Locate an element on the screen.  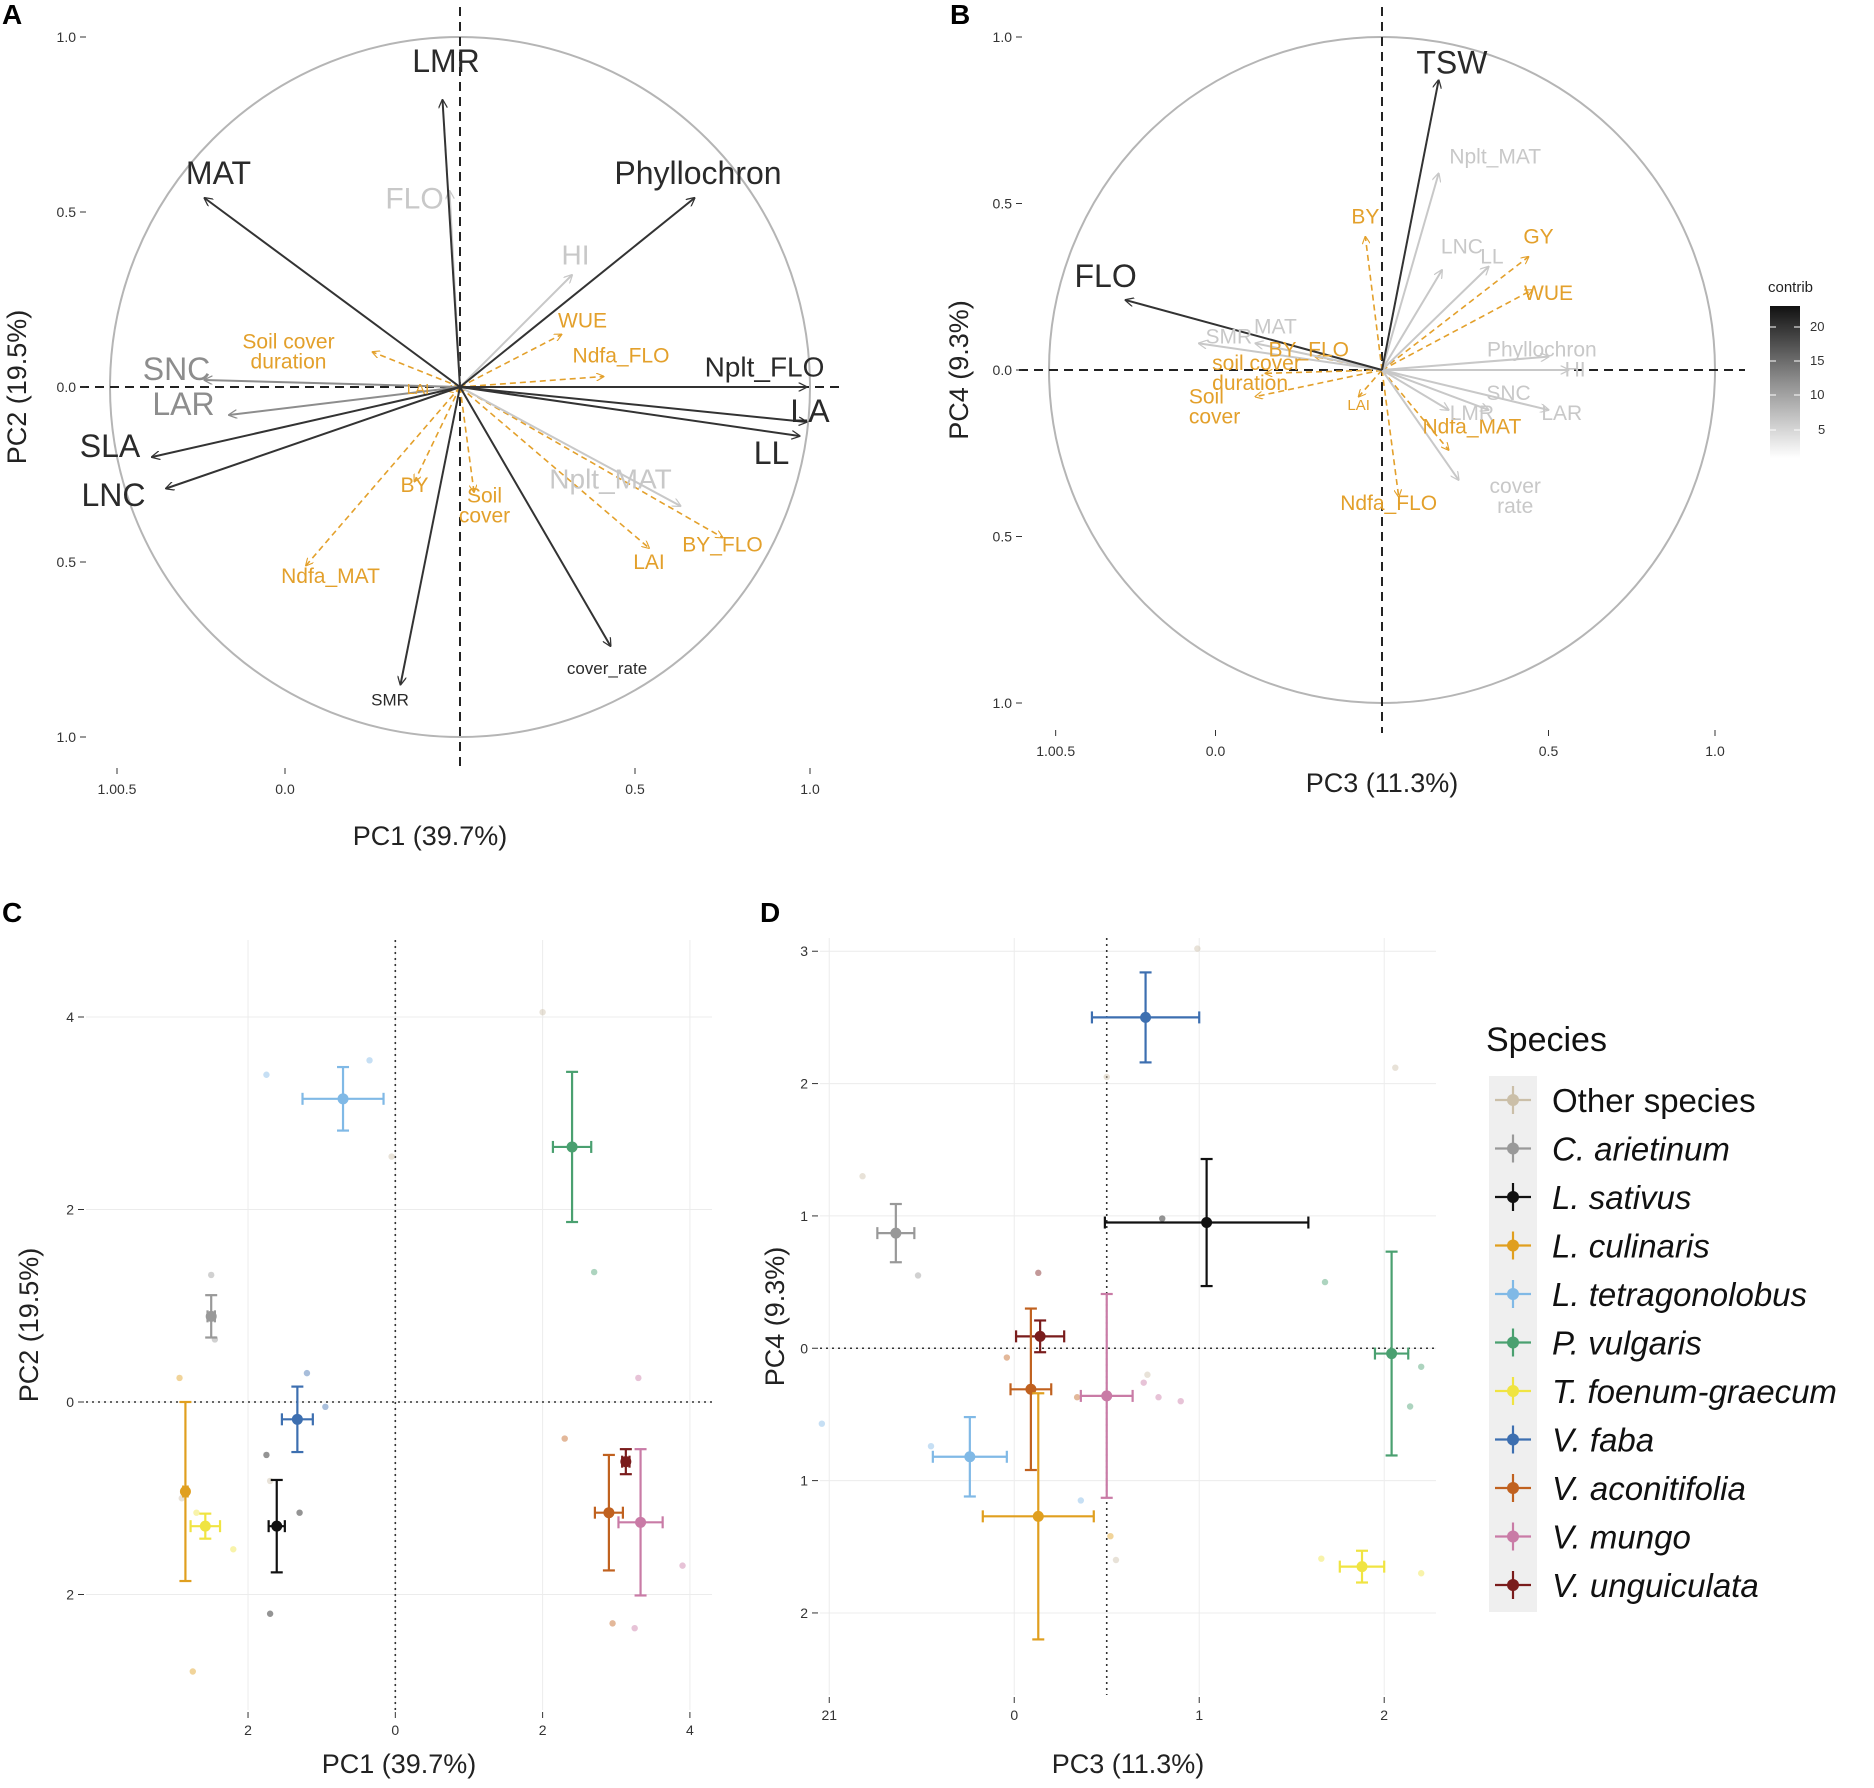
legend-item-l-tetragonolobus: L. tetragonolobus is located at coordinates (1651, 1294).